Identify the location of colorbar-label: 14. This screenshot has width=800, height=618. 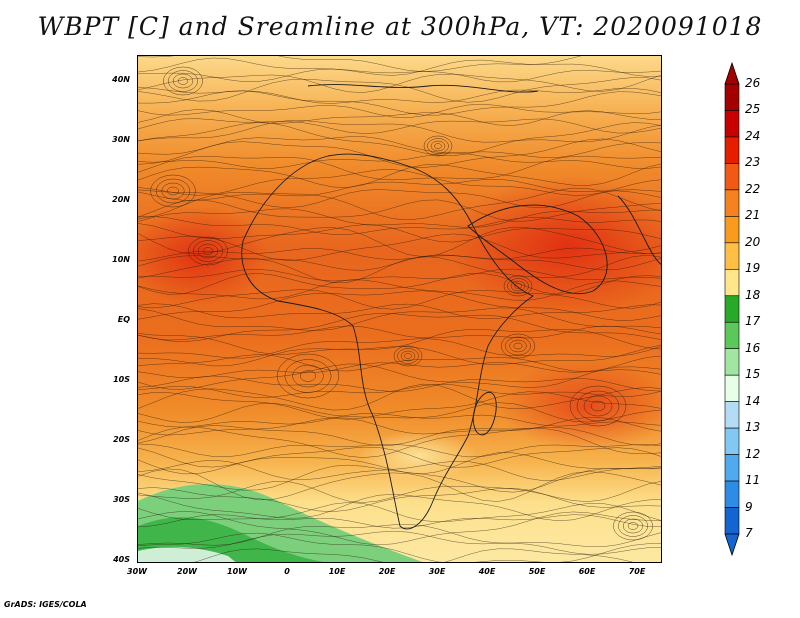
(753, 400).